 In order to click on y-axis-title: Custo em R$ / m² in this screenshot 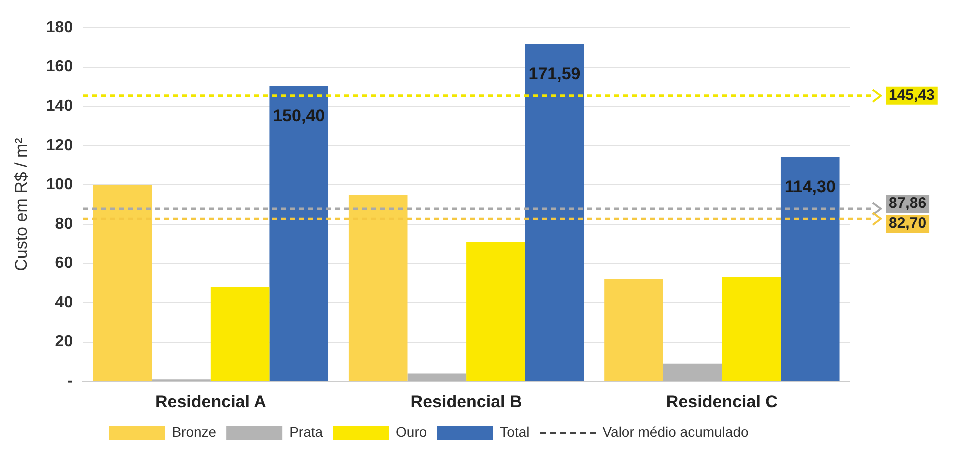, I will do `click(21, 205)`.